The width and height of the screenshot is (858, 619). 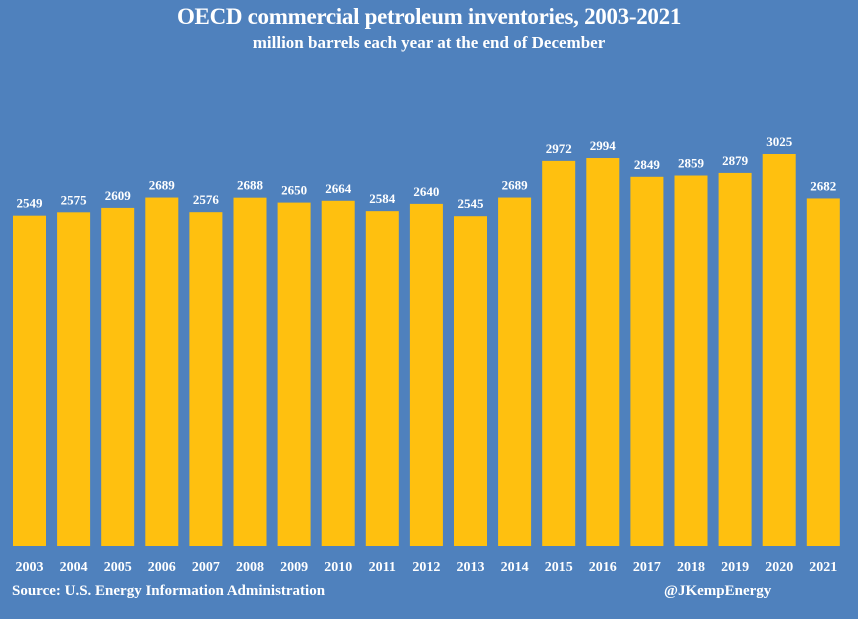 I want to click on bar-2005, so click(x=118, y=377).